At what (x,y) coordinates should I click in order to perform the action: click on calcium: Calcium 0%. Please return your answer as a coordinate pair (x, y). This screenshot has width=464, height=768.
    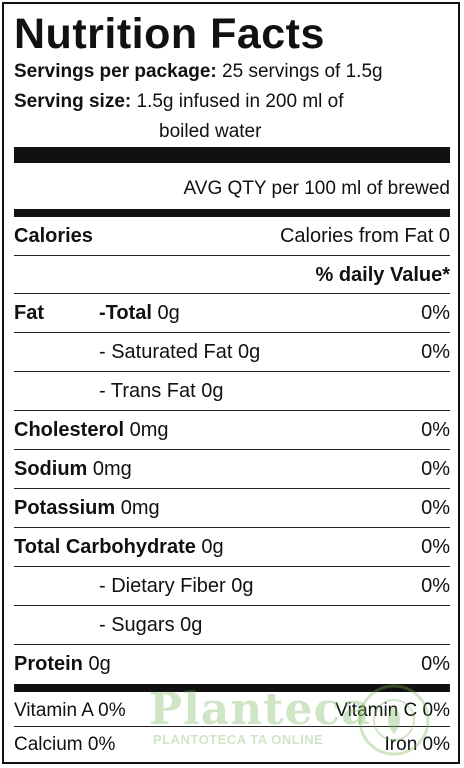
    Looking at the image, I should click on (65, 744).